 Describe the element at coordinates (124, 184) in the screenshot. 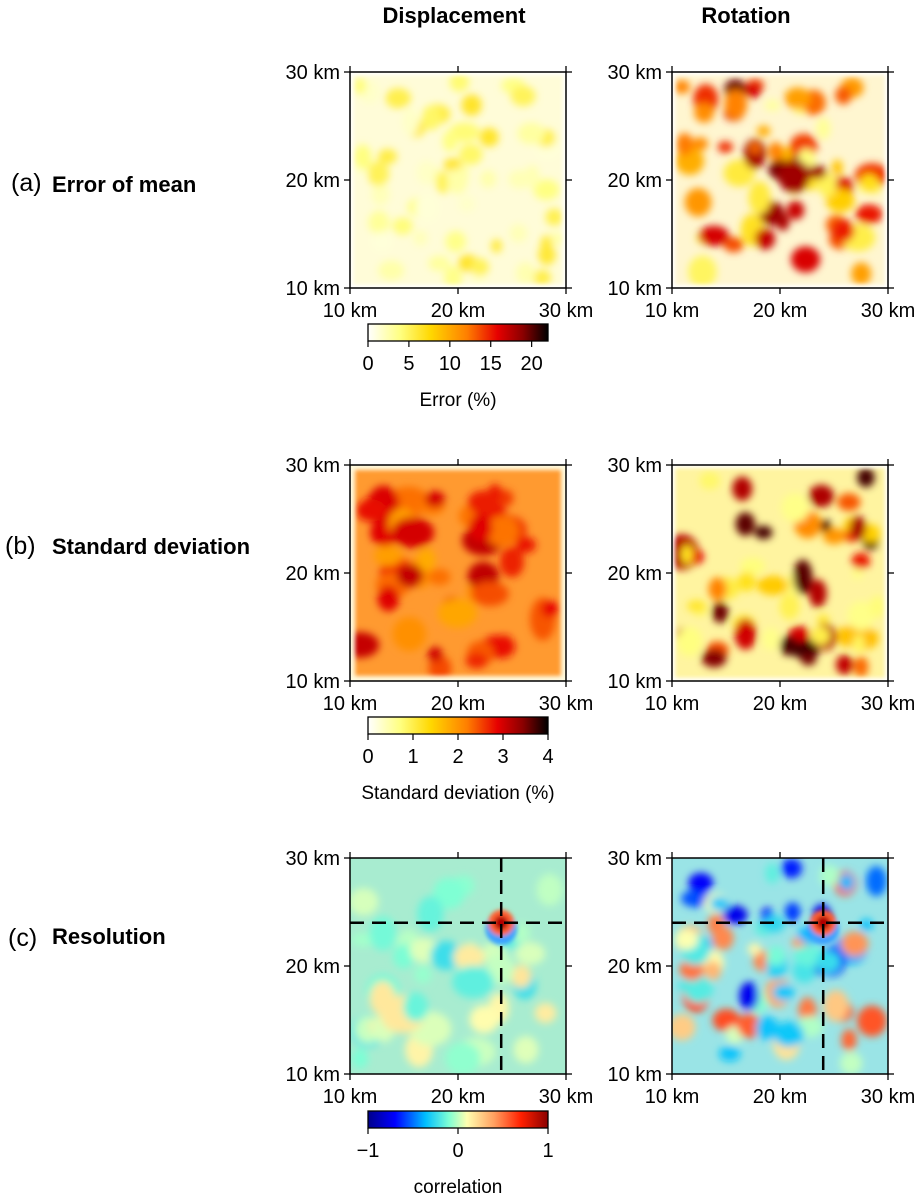

I see `row-a-title: Error of mean` at that location.